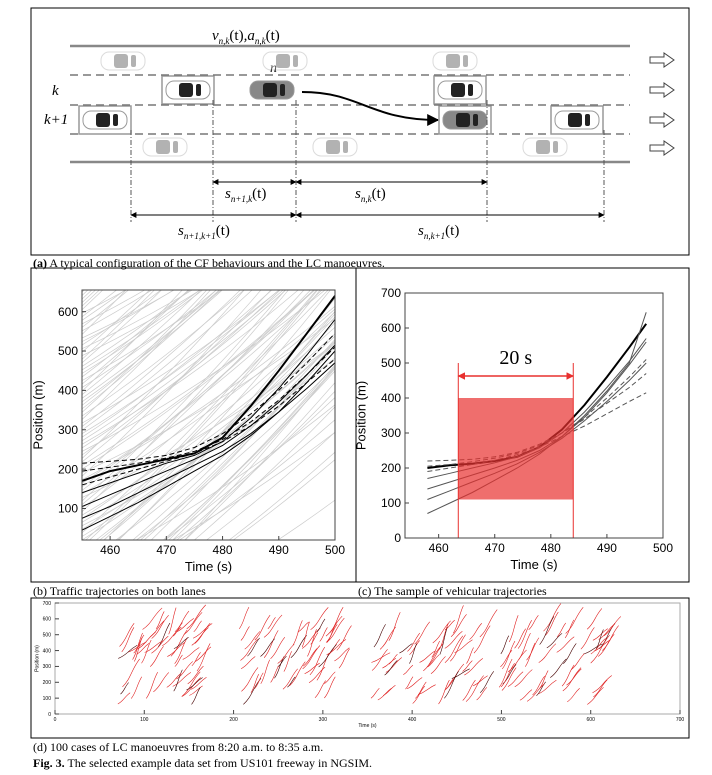  Describe the element at coordinates (37, 414) in the screenshot. I see `y-axis-label: Position (m)` at that location.